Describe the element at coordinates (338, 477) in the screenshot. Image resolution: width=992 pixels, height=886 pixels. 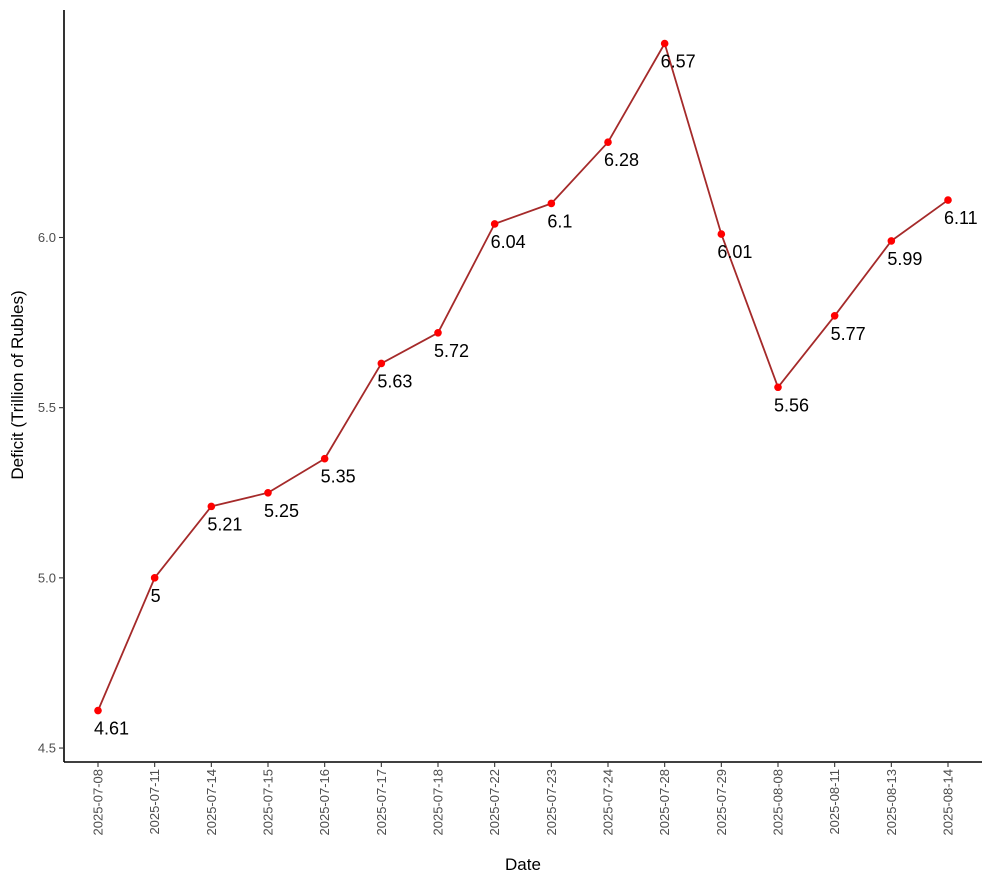
I see `data-label: 5.35` at that location.